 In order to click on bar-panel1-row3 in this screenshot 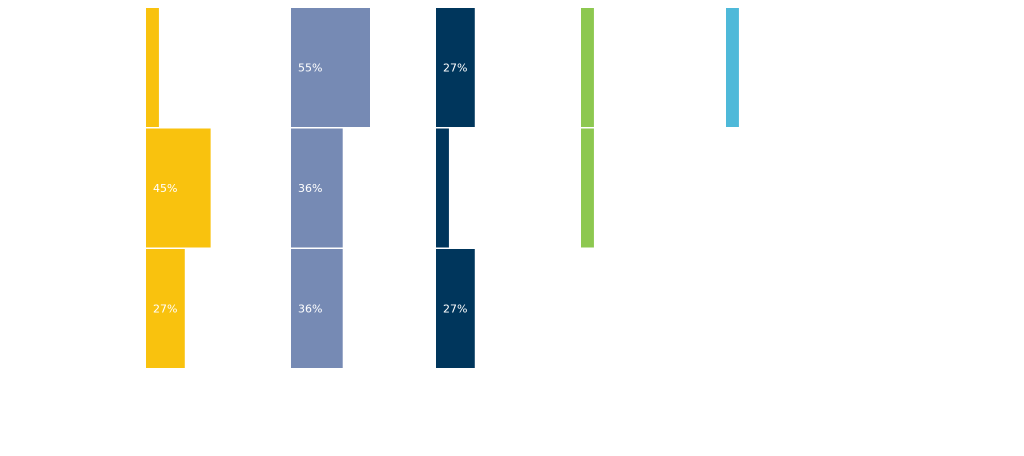, I will do `click(165, 308)`.